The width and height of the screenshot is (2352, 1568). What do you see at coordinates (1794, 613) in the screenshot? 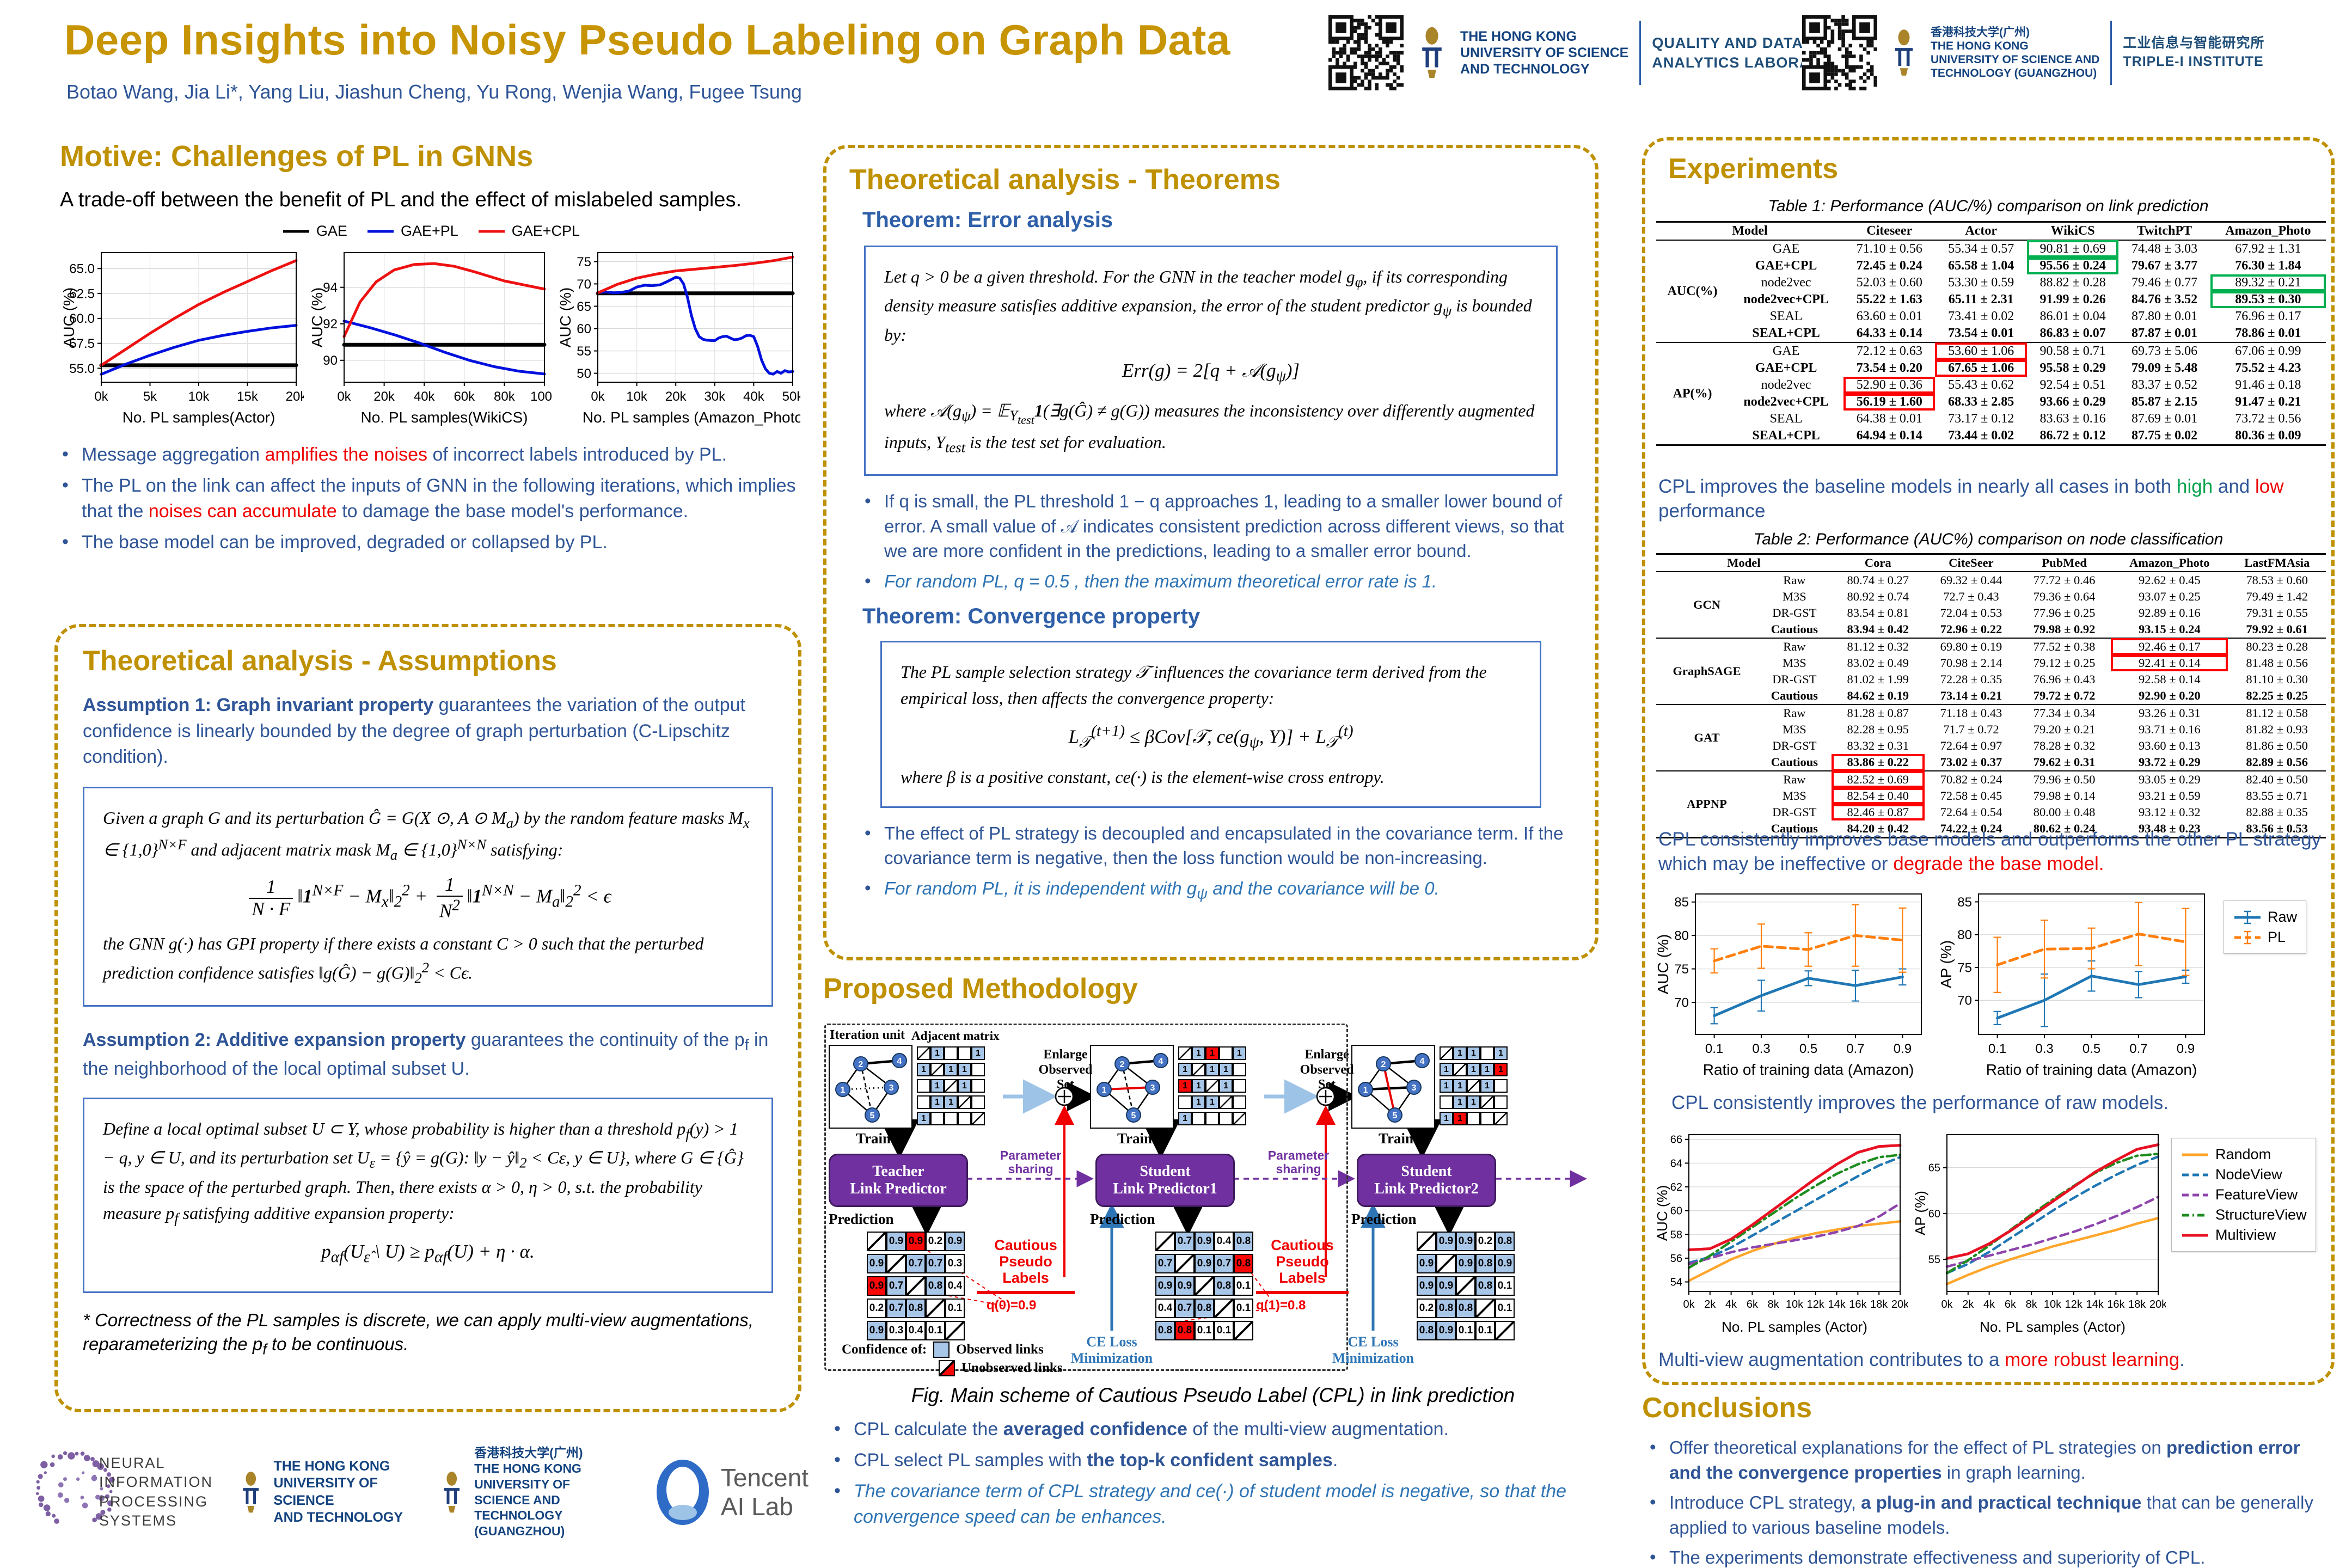
I see `model-name: DR-GST` at bounding box center [1794, 613].